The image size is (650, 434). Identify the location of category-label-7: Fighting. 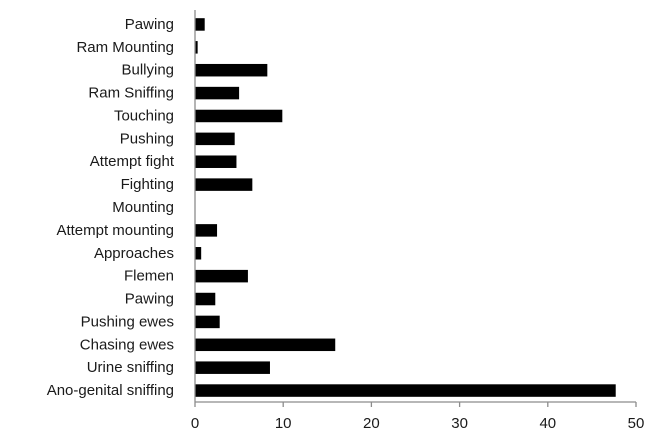
(147, 184).